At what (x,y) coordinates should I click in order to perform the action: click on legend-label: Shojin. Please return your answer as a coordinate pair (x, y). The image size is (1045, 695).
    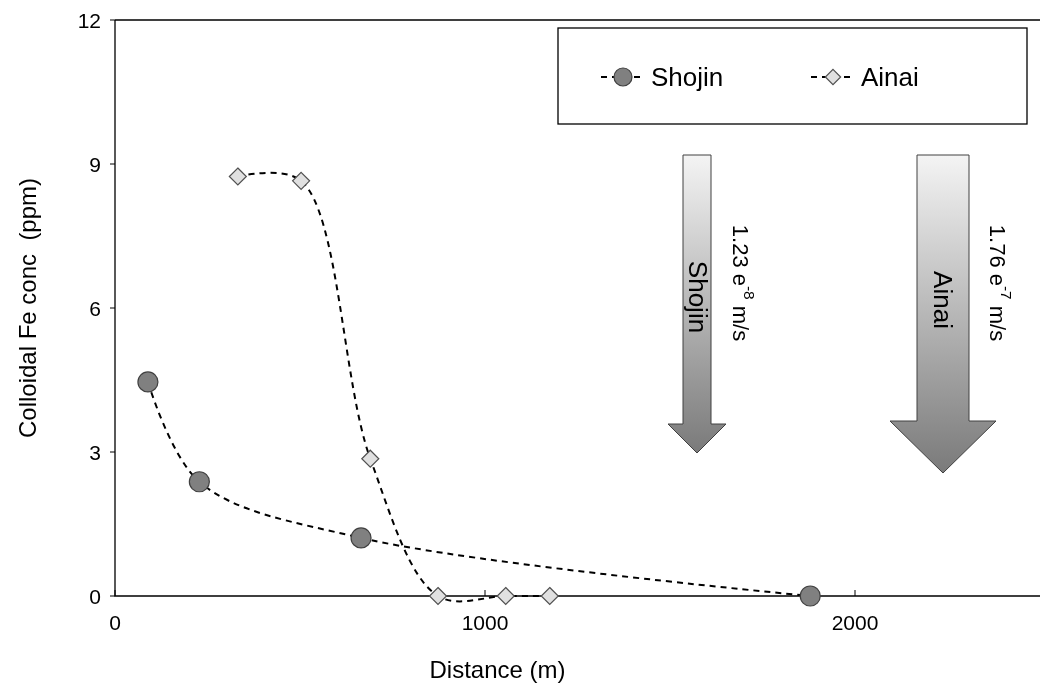
    Looking at the image, I should click on (687, 77).